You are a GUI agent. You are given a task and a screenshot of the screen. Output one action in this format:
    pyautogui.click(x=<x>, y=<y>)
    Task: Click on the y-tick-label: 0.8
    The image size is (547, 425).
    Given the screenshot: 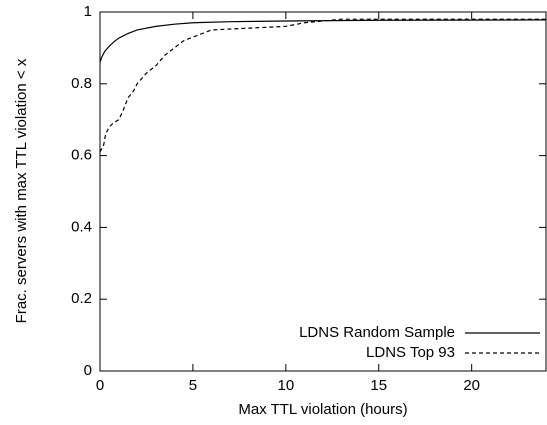 What is the action you would take?
    pyautogui.click(x=81, y=83)
    